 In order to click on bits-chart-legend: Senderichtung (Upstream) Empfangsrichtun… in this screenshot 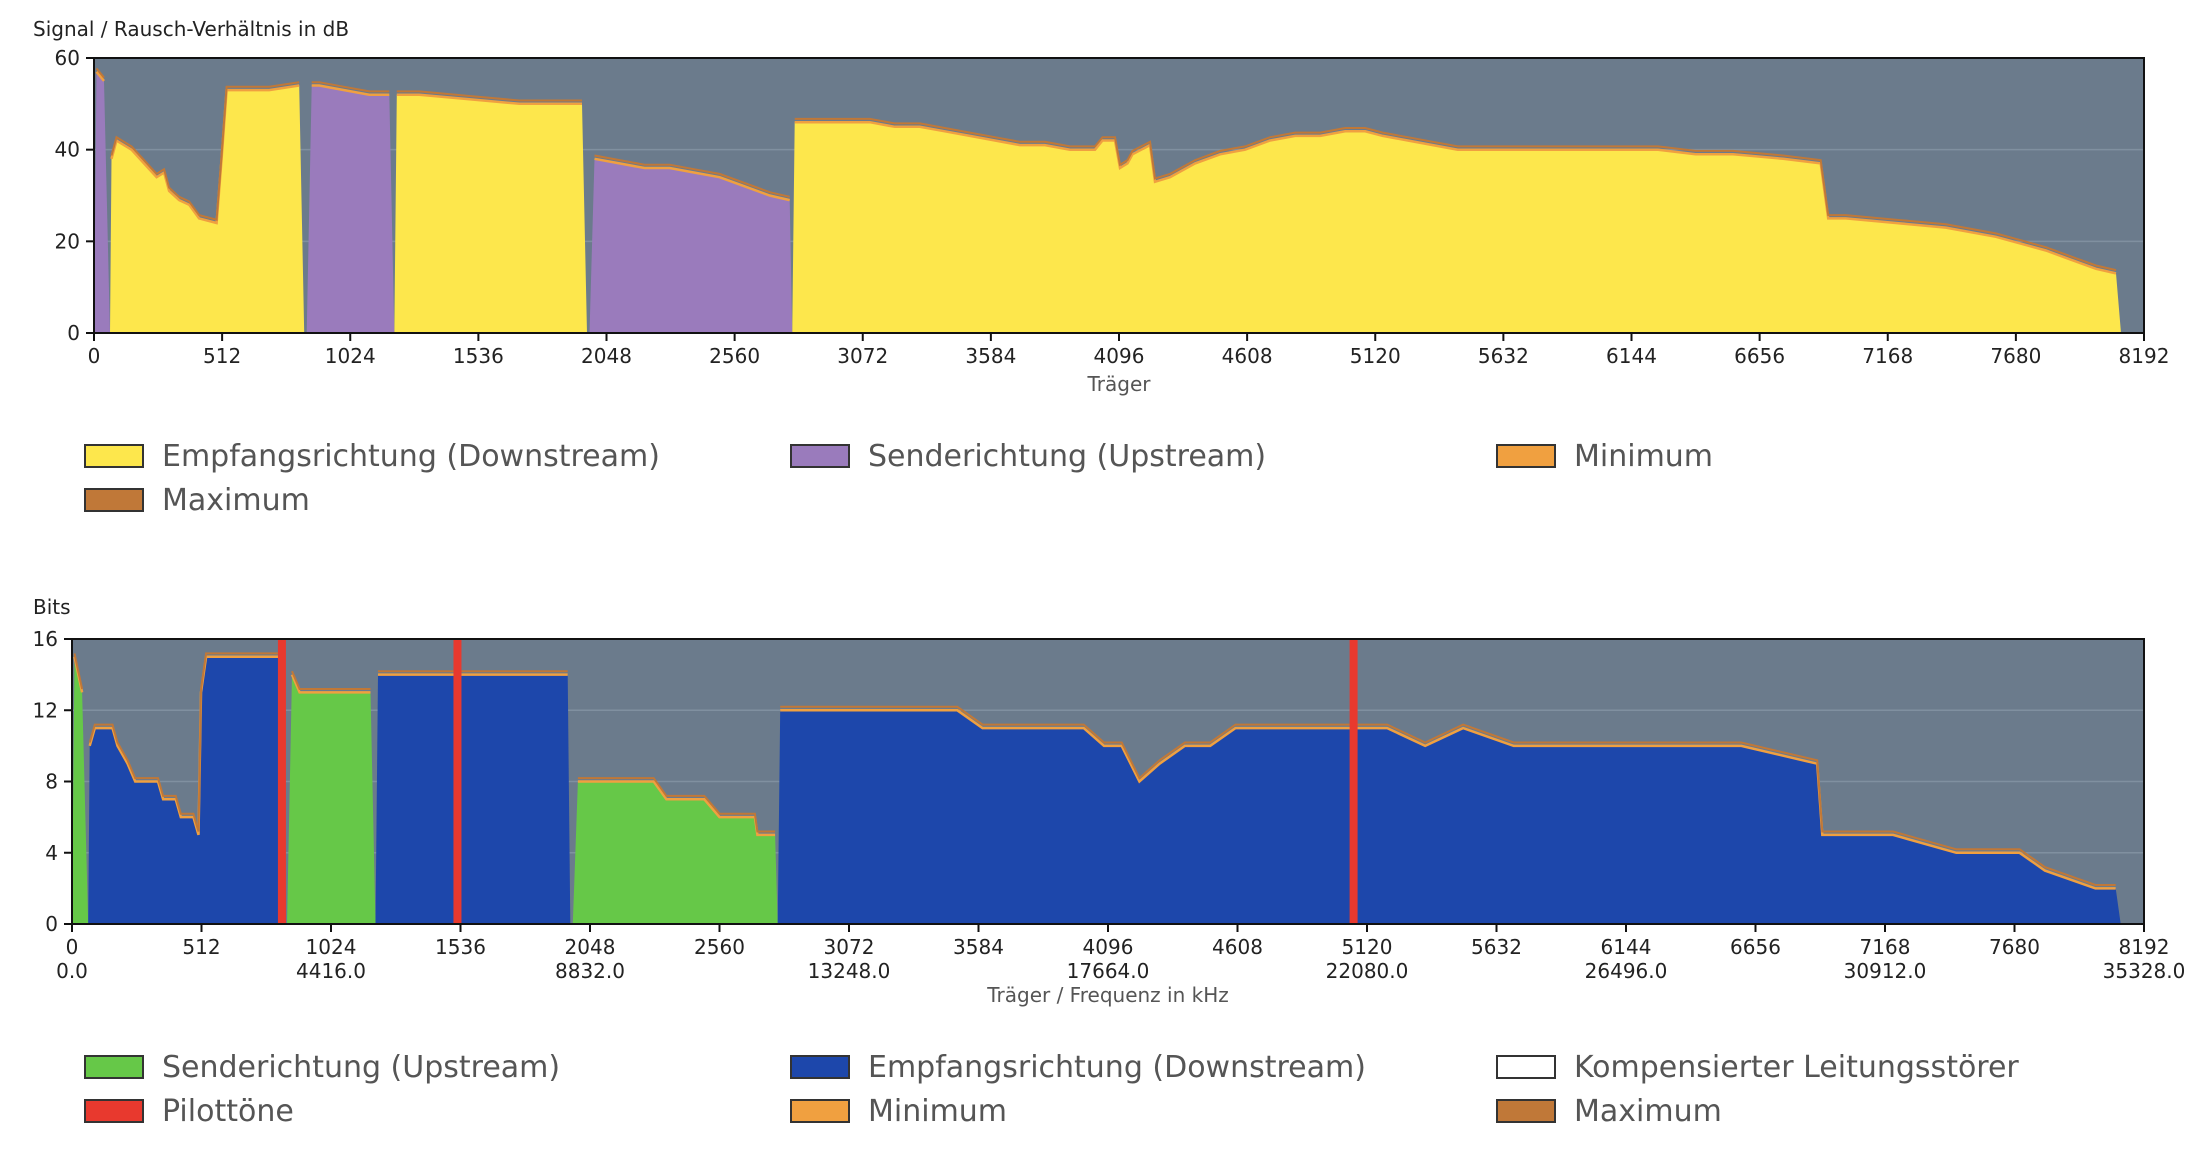, I will do `click(1097, 1097)`.